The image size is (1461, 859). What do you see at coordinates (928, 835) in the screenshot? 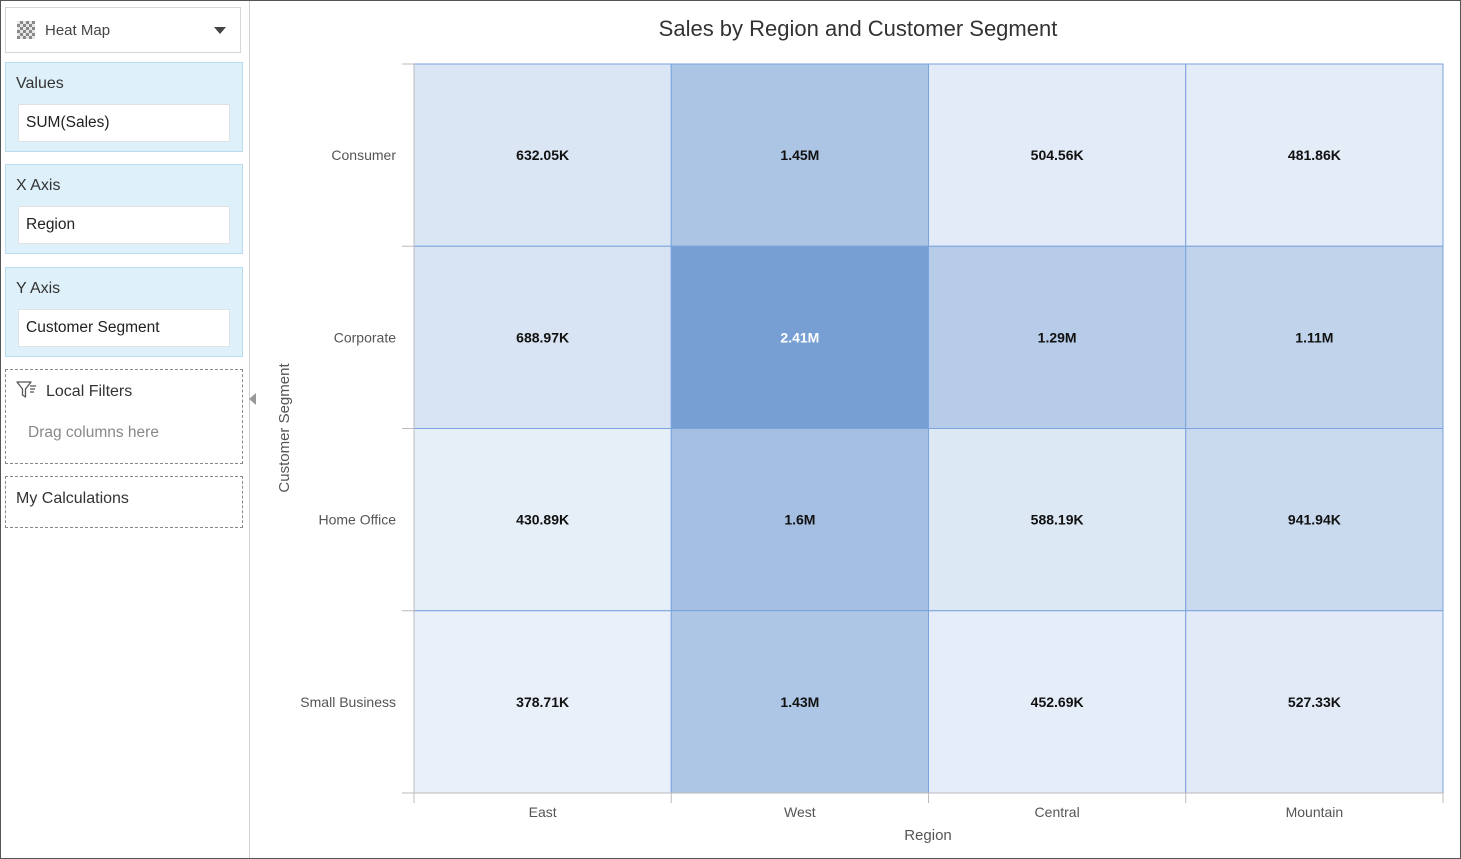
I see `x-axis-title: Region` at bounding box center [928, 835].